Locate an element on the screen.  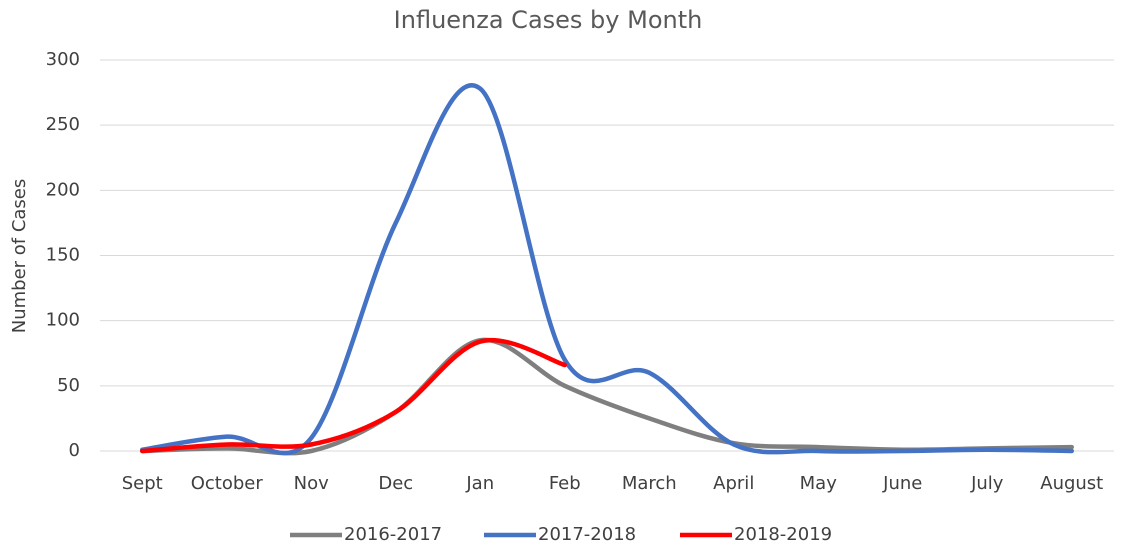
y-tick-label: 250 is located at coordinates (63, 124).